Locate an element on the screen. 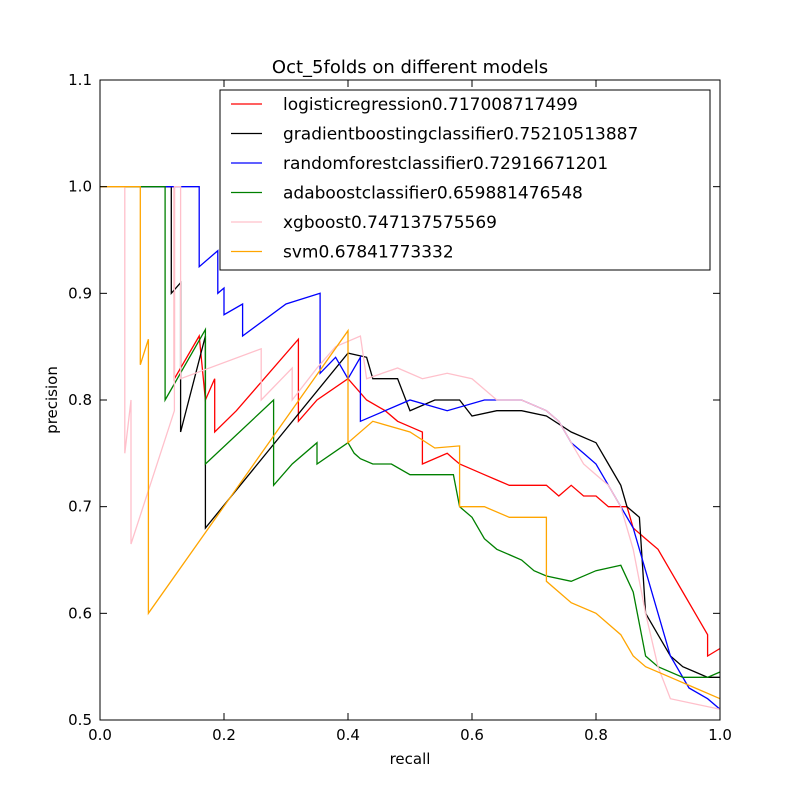 The height and width of the screenshot is (800, 800). x-tick-label: 0.4 is located at coordinates (348, 735).